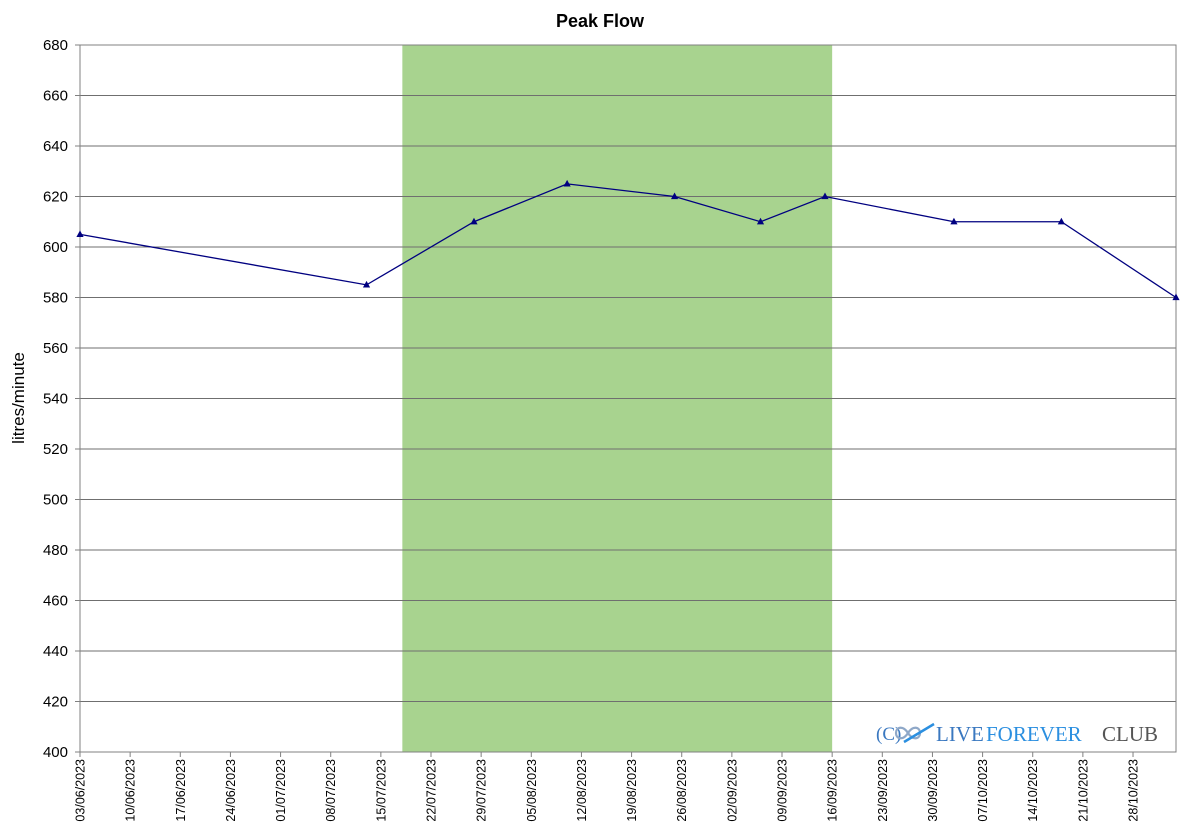 The height and width of the screenshot is (838, 1200). What do you see at coordinates (600, 21) in the screenshot?
I see `chart-title: Peak Flow` at bounding box center [600, 21].